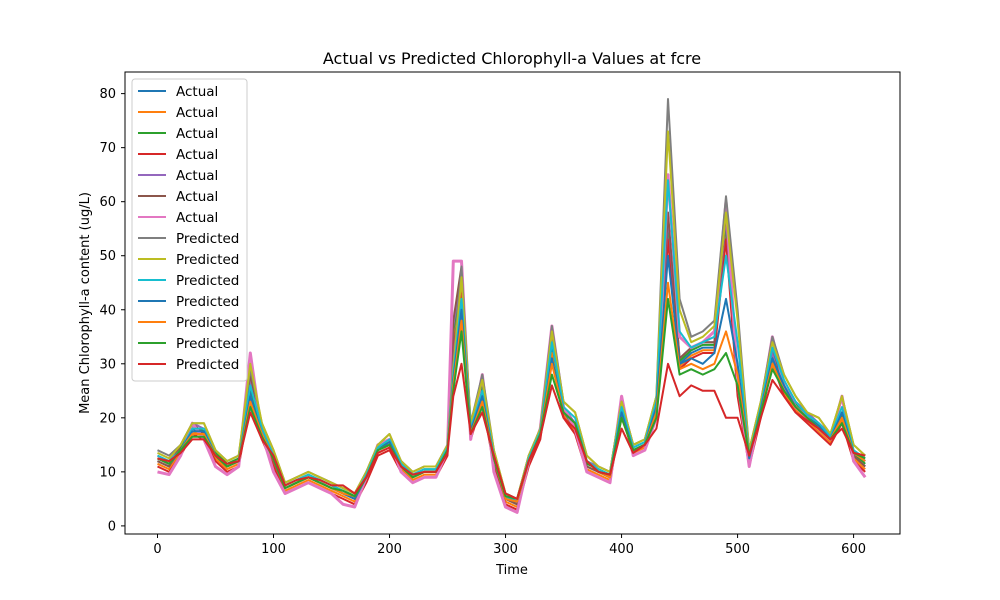  What do you see at coordinates (112, 526) in the screenshot?
I see `y-tick-label: 0` at bounding box center [112, 526].